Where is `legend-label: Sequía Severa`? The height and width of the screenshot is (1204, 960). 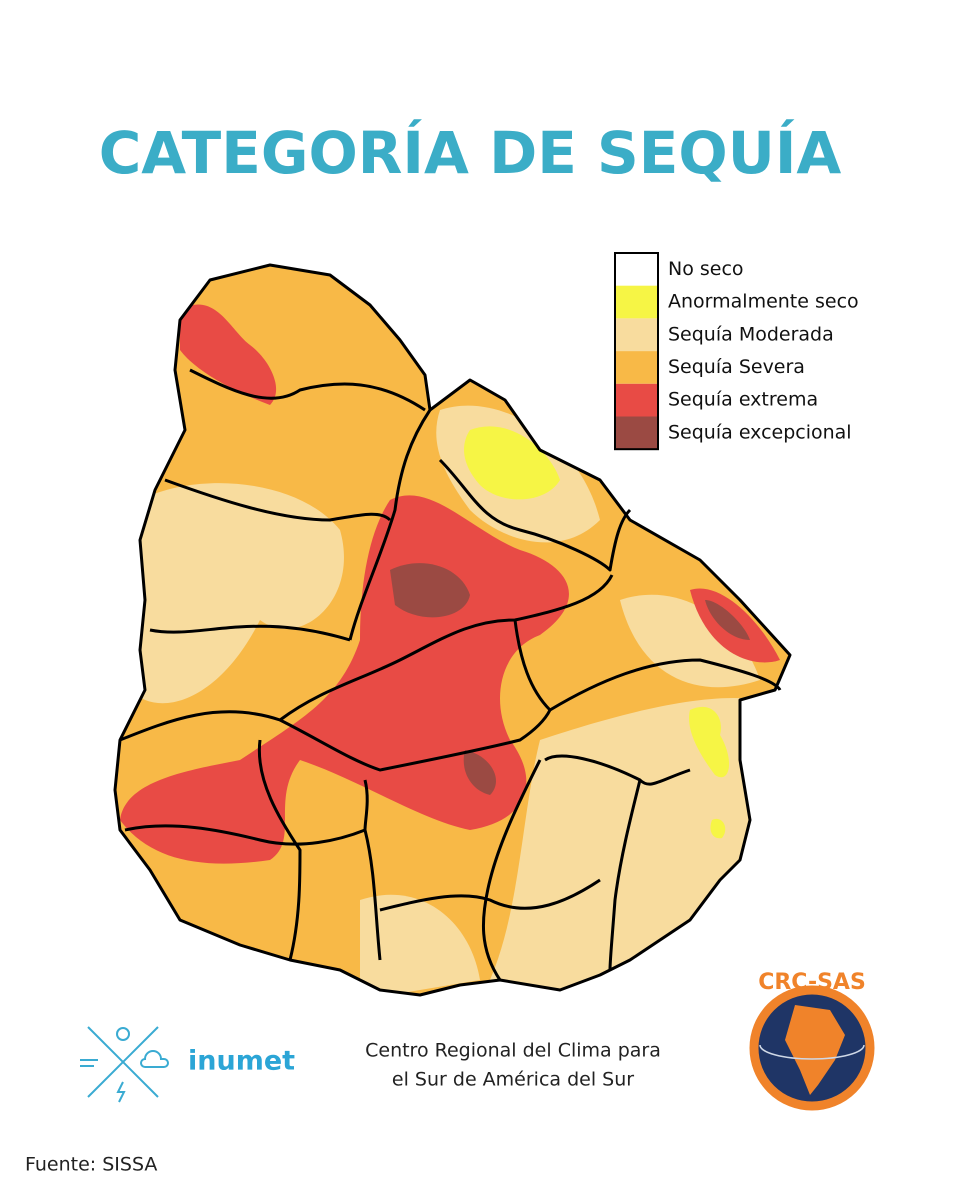 legend-label: Sequía Severa is located at coordinates (736, 367).